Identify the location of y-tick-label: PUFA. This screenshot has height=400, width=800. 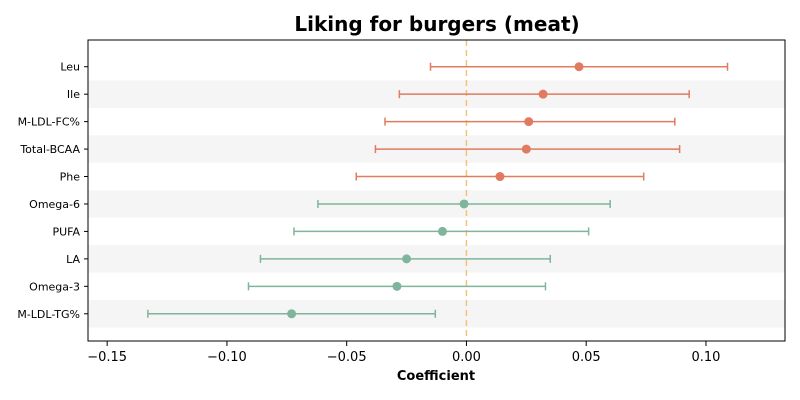
(66, 231).